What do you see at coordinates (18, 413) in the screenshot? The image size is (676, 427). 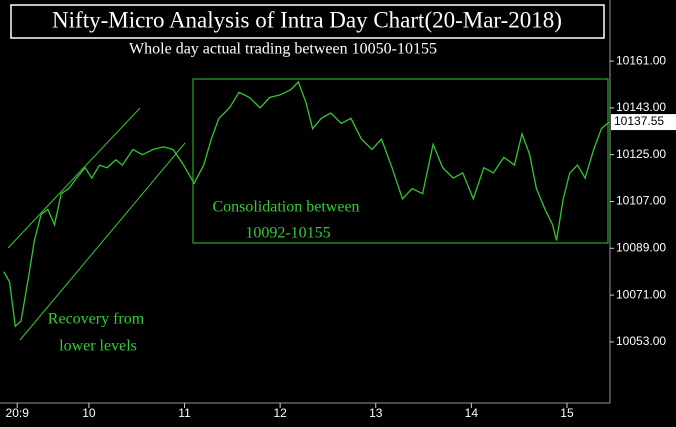 I see `x-tick-label: 20:9` at bounding box center [18, 413].